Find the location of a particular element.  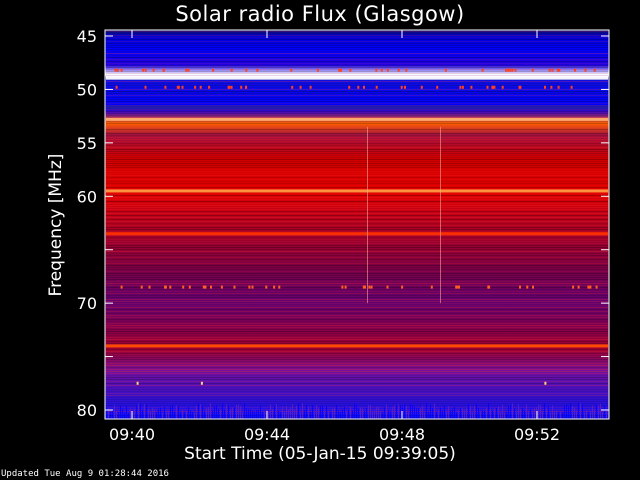

x-tick-label: 09:40 is located at coordinates (132, 434).